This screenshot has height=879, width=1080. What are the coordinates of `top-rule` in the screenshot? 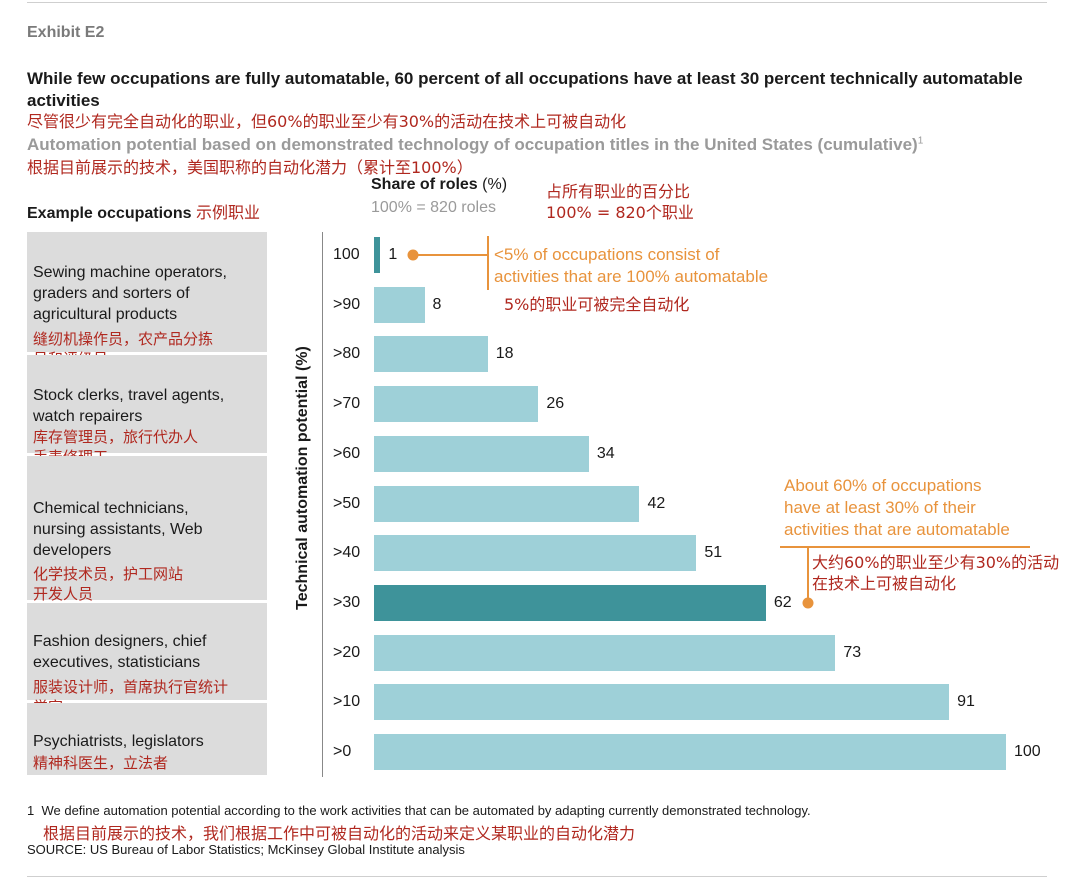 It's located at (537, 2).